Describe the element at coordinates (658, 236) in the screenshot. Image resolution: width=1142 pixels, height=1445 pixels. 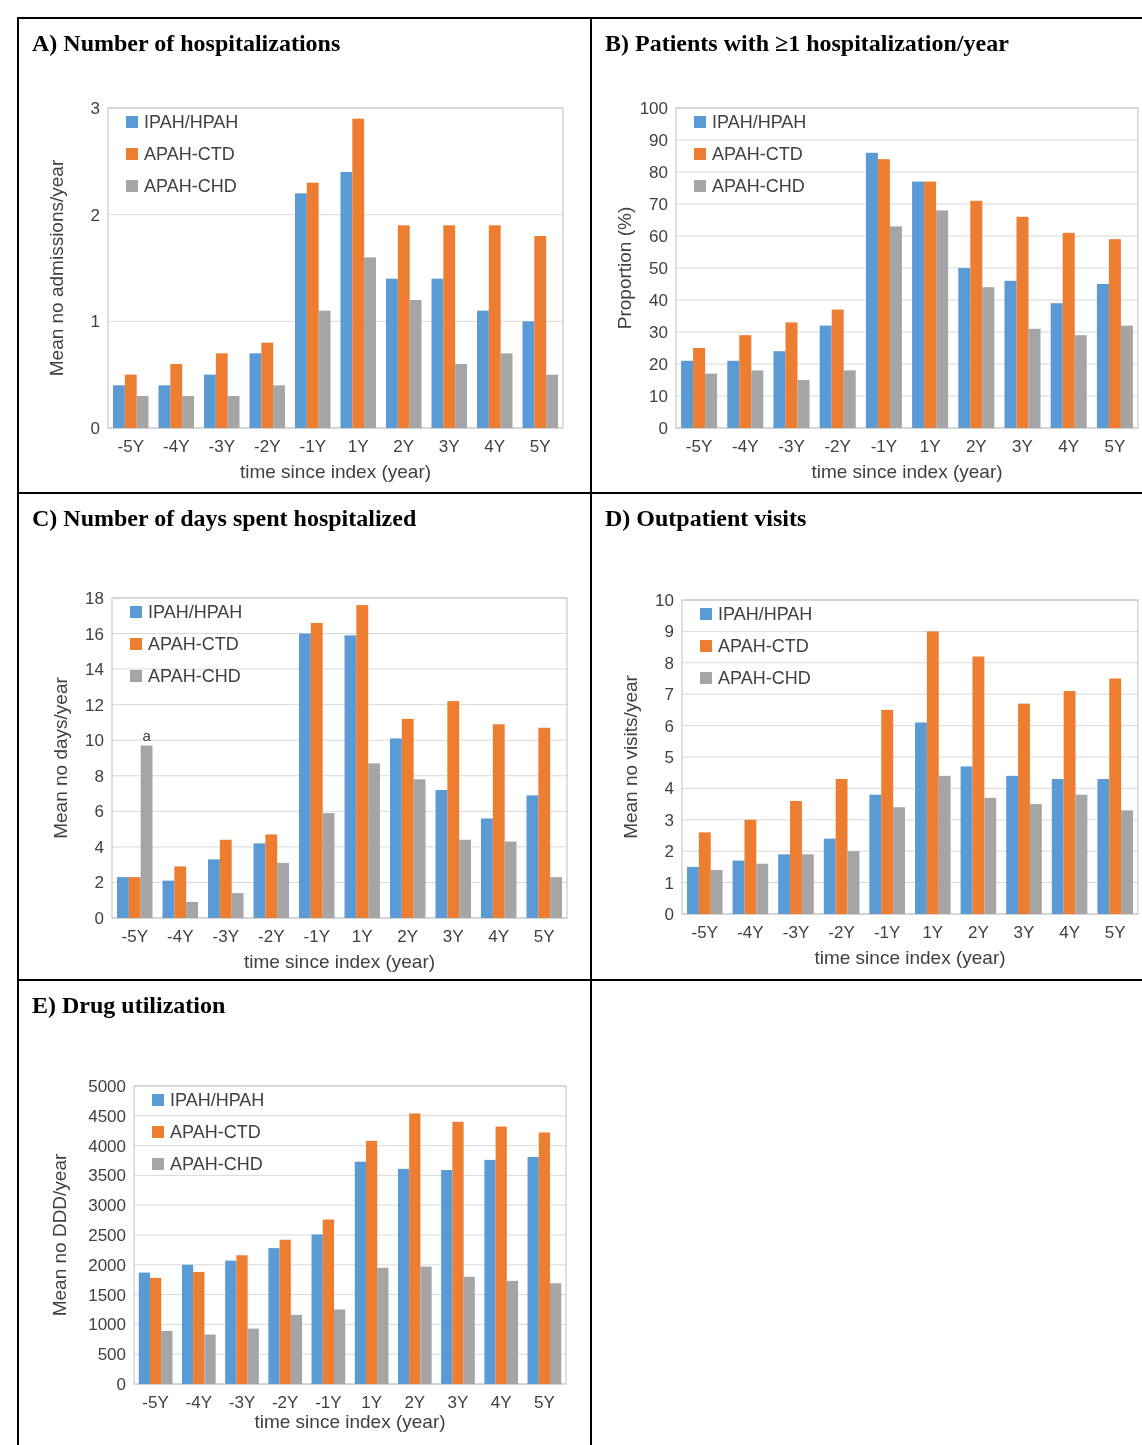
I see `y-tick-label: 60` at that location.